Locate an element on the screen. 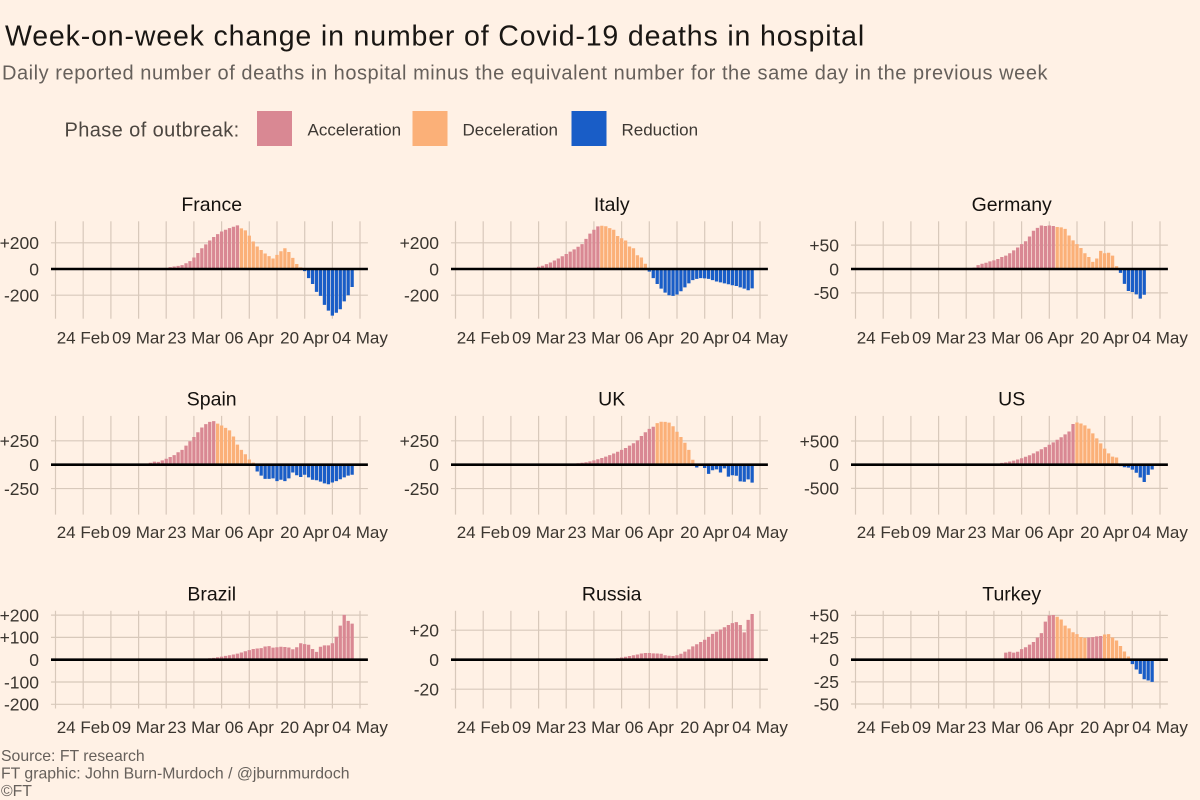 The height and width of the screenshot is (800, 1200). svg-text: Turkey is located at coordinates (1011, 594).